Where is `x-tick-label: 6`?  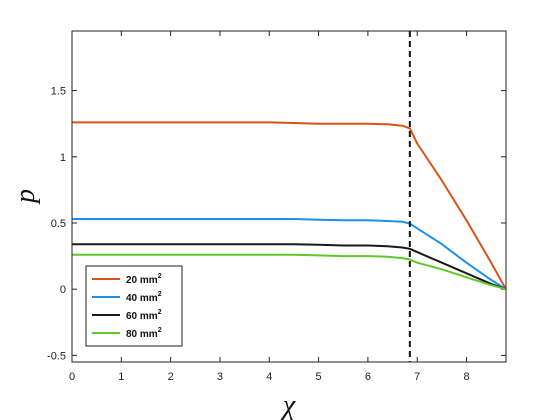 x-tick-label: 6 is located at coordinates (368, 377).